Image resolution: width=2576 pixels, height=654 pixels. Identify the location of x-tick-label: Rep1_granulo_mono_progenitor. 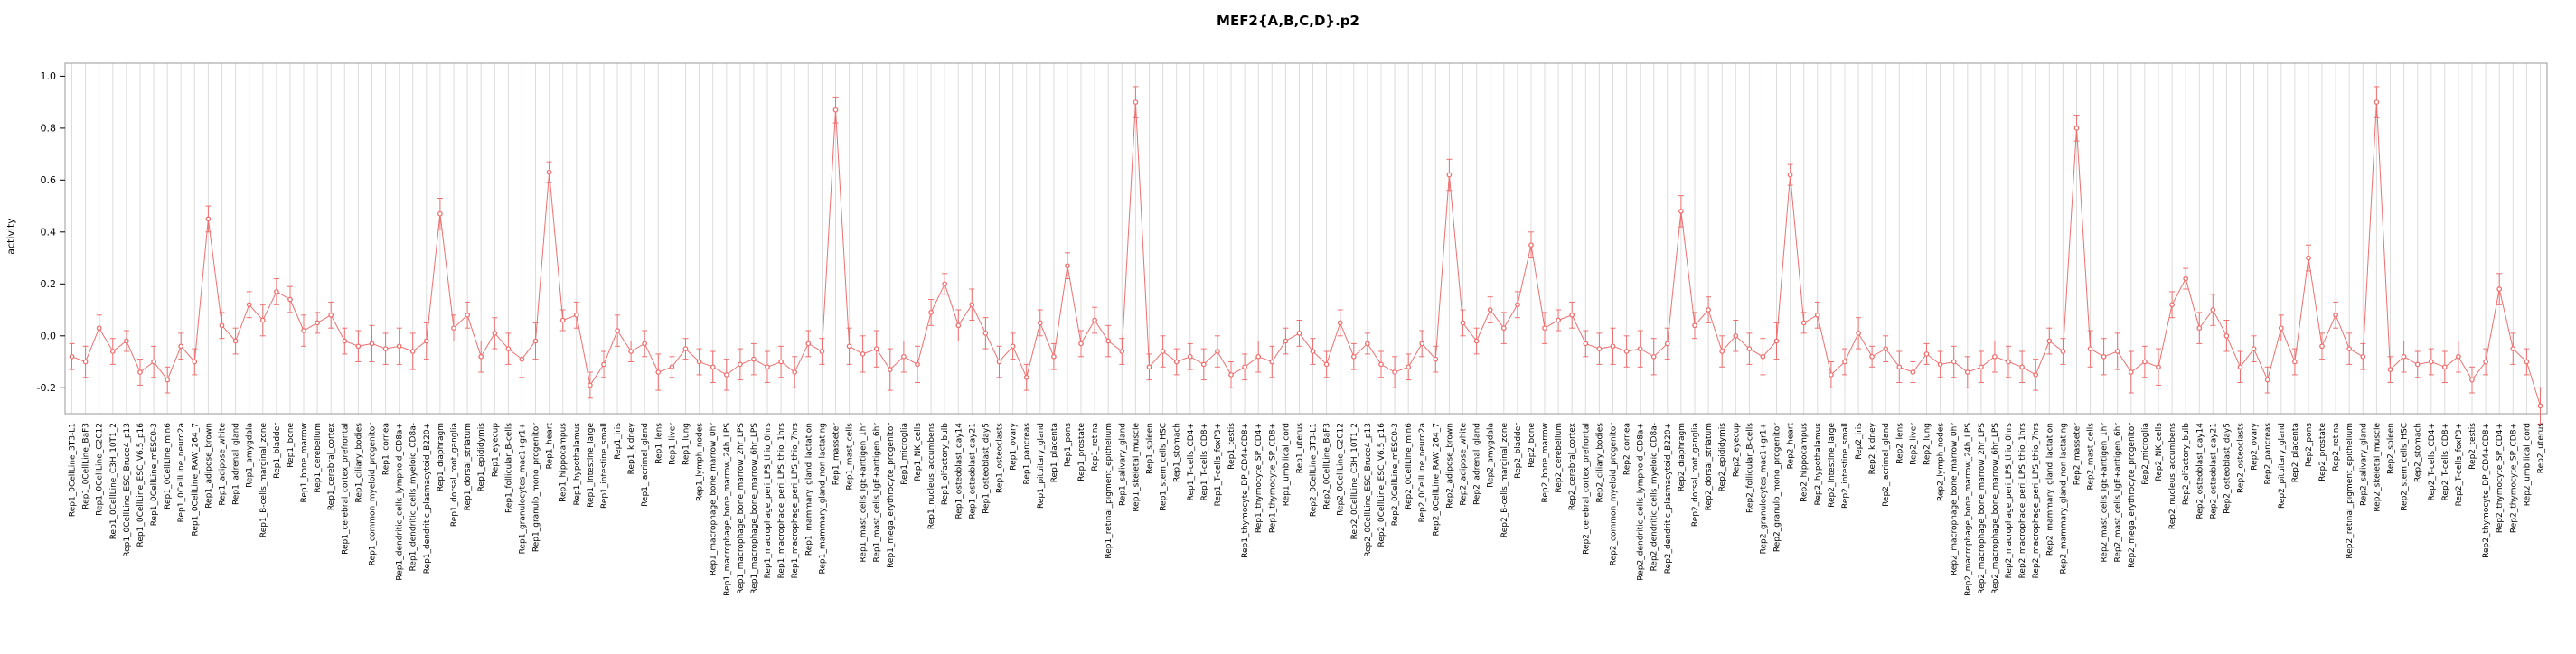
(537, 487).